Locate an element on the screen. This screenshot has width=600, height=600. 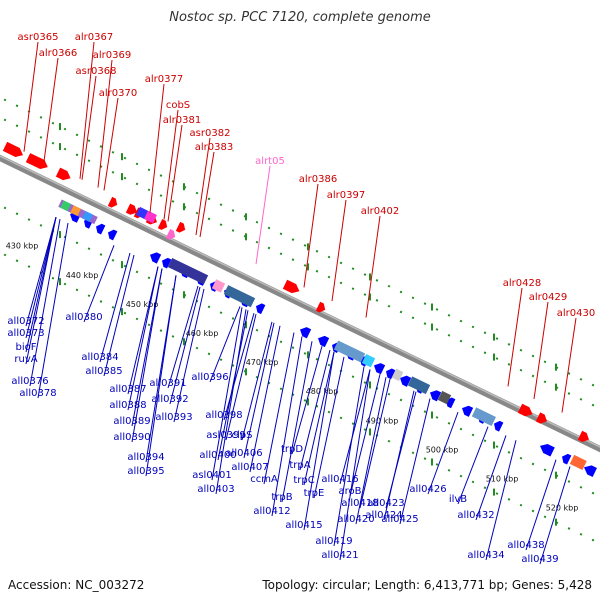
genome-title: Nostoc sp. PCC 7120, complete genome is located at coordinates (300, 17).